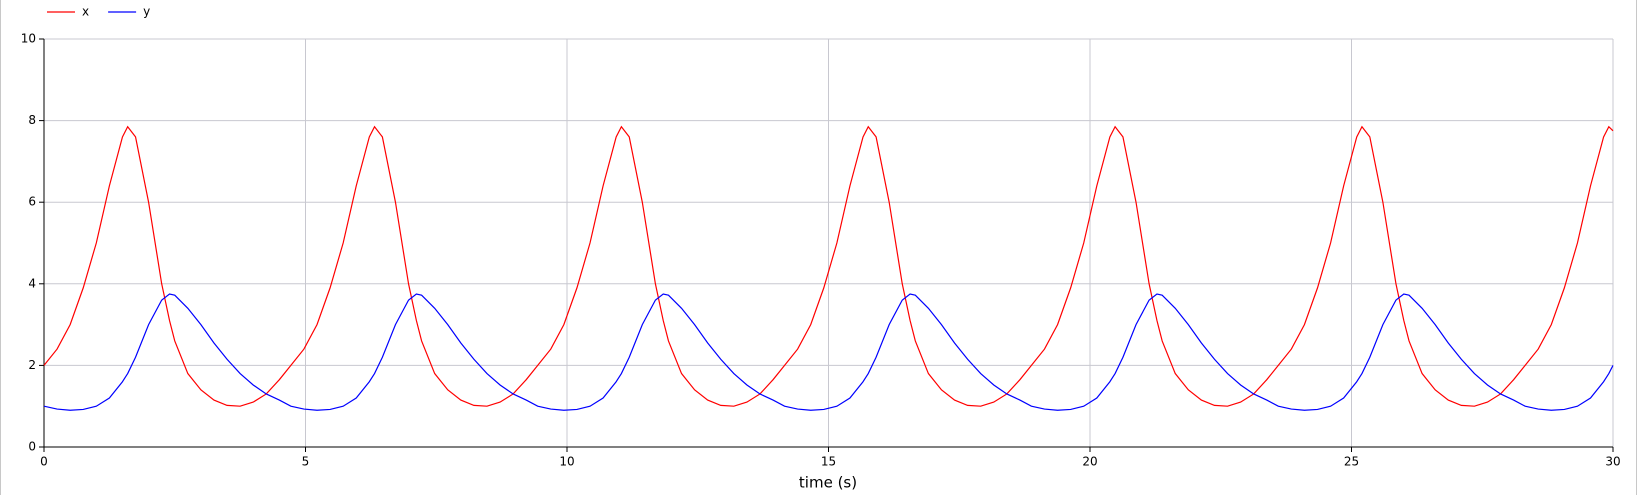 The height and width of the screenshot is (495, 1637). I want to click on y-tick-label: 4, so click(32, 283).